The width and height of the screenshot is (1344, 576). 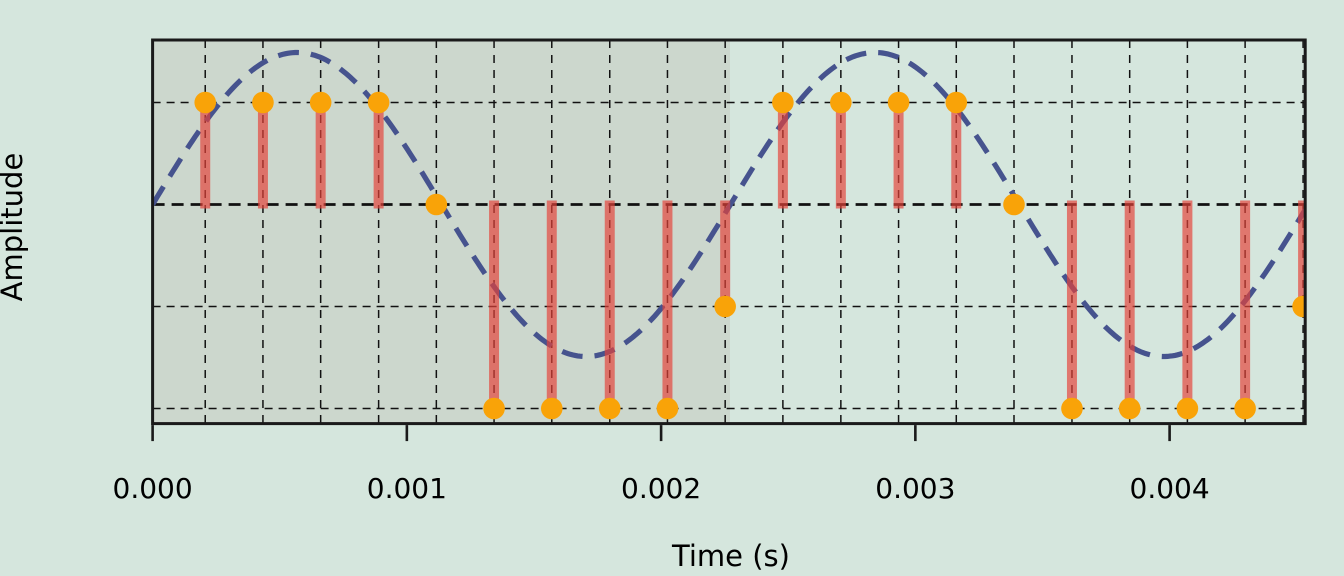 I want to click on x-tick-label: 0.000, so click(x=153, y=488).